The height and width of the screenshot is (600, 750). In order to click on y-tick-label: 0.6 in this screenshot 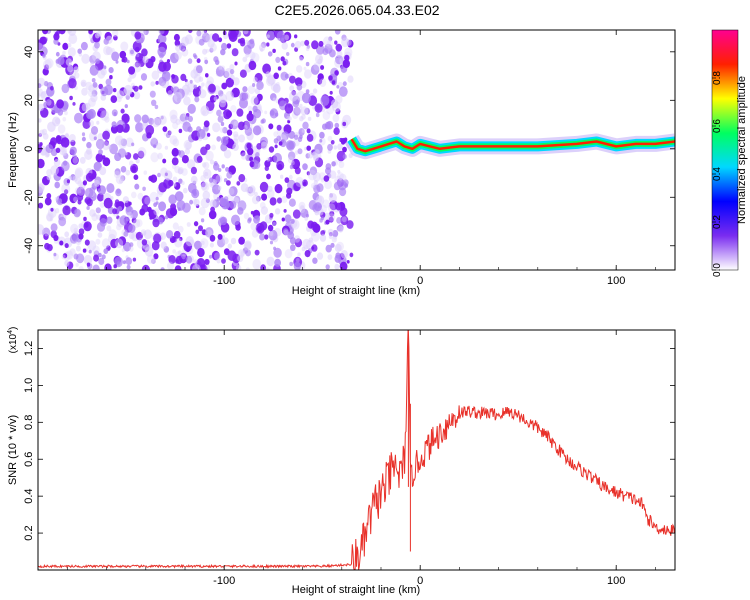, I will do `click(29, 459)`.